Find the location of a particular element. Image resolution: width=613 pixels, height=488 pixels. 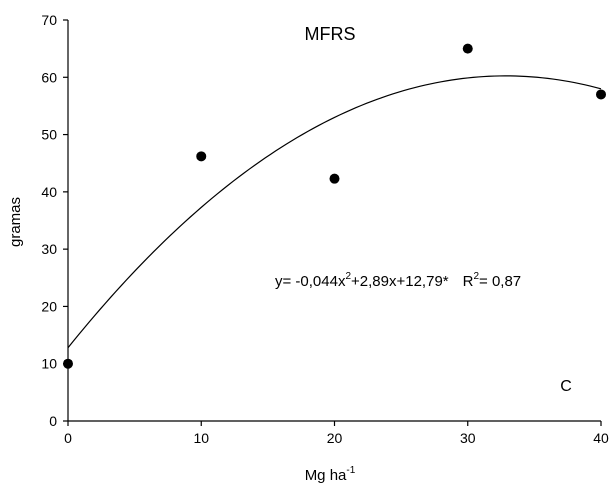

x-axis-label: Mg ha-1 is located at coordinates (330, 474).